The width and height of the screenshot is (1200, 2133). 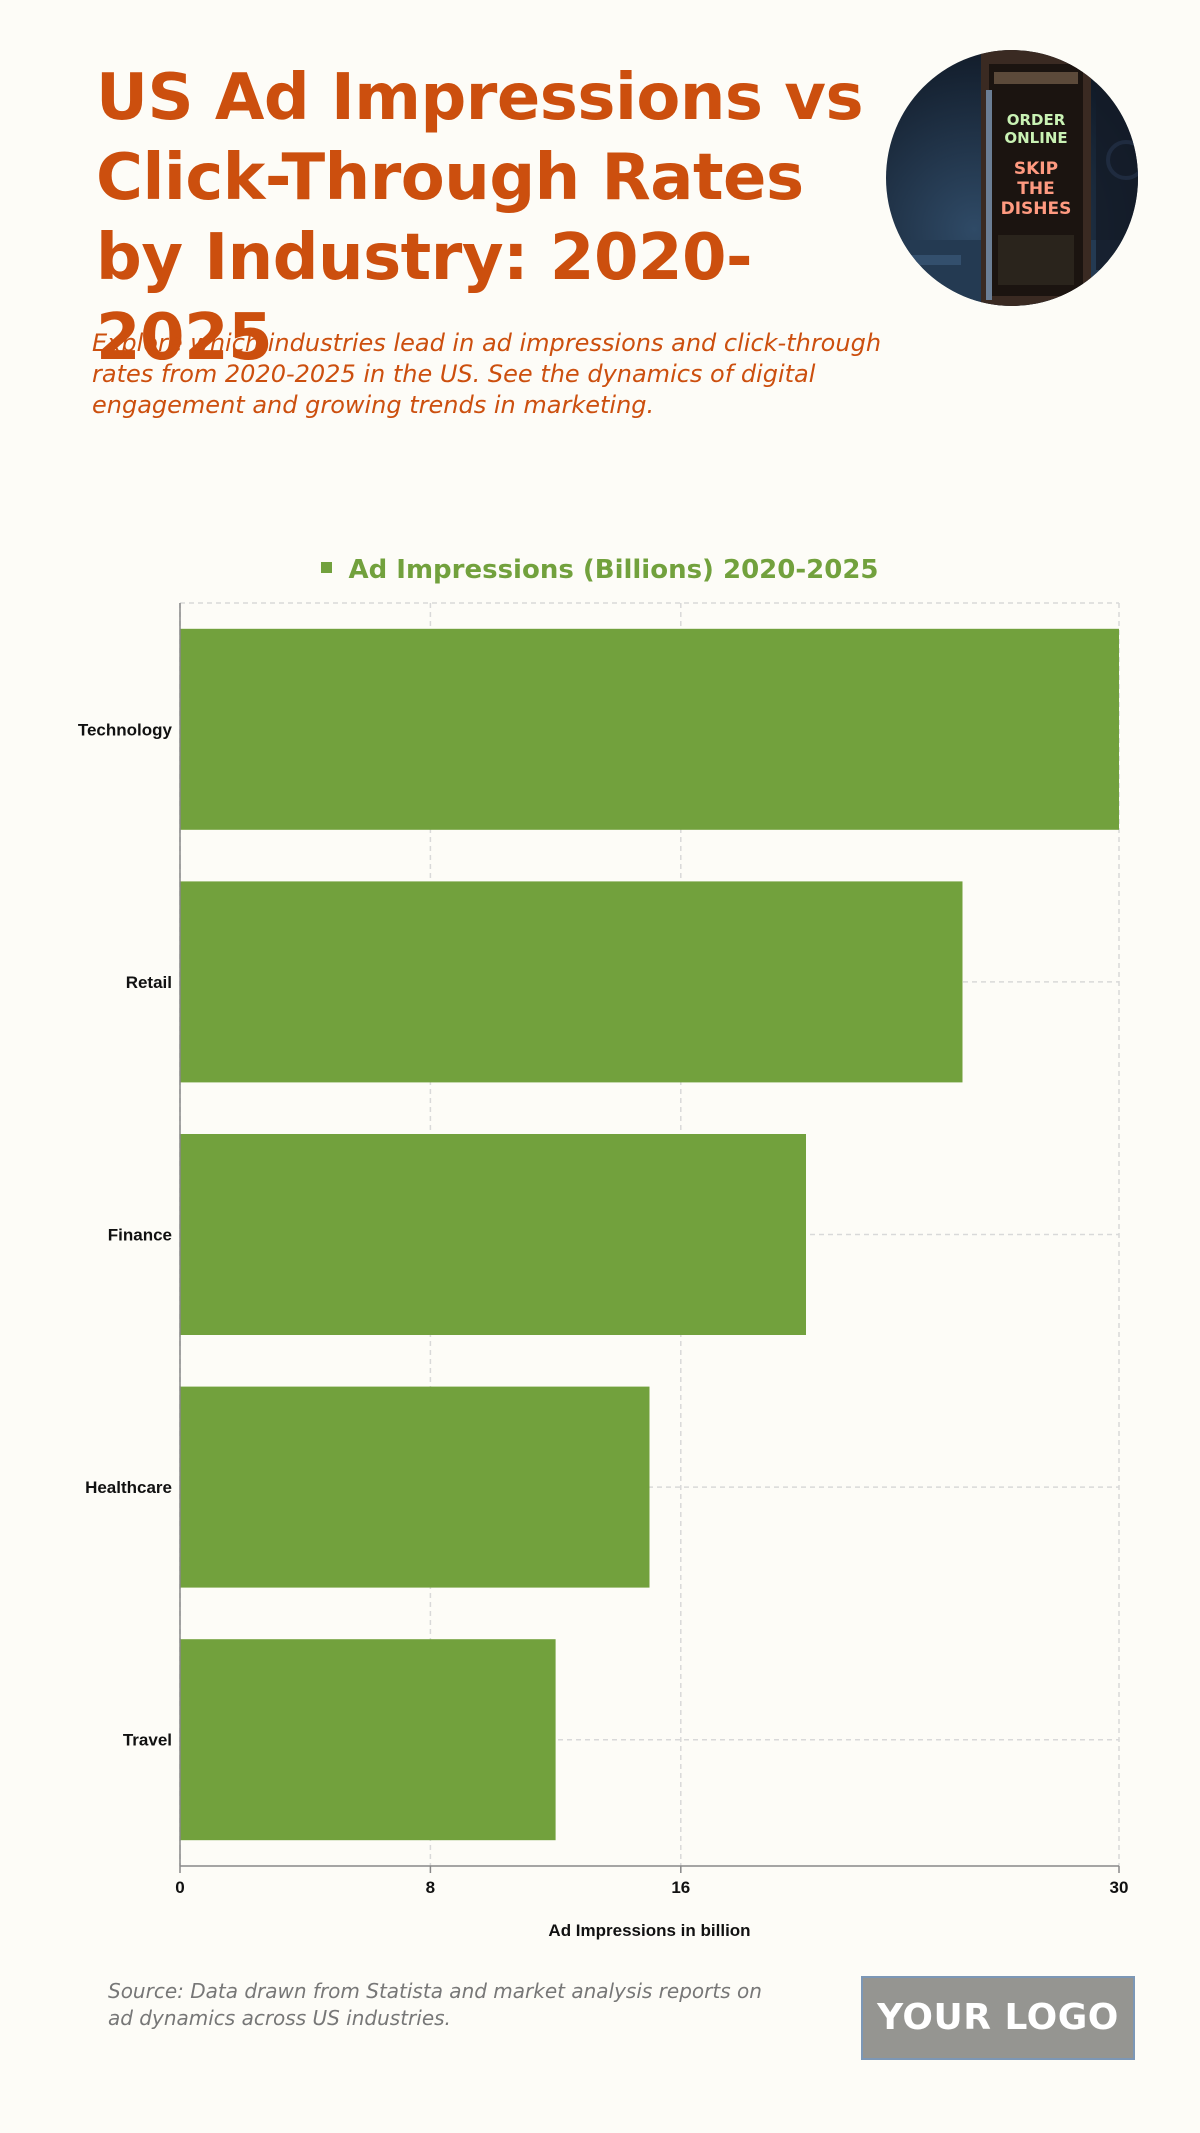 I want to click on x-tick-label: 16, so click(x=680, y=1887).